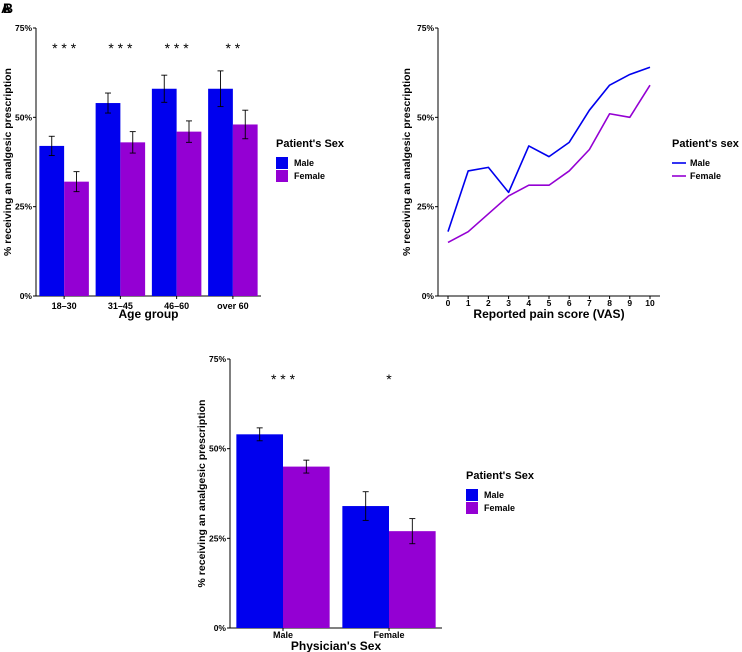  I want to click on panel-letter-b: B, so click(8, 8).